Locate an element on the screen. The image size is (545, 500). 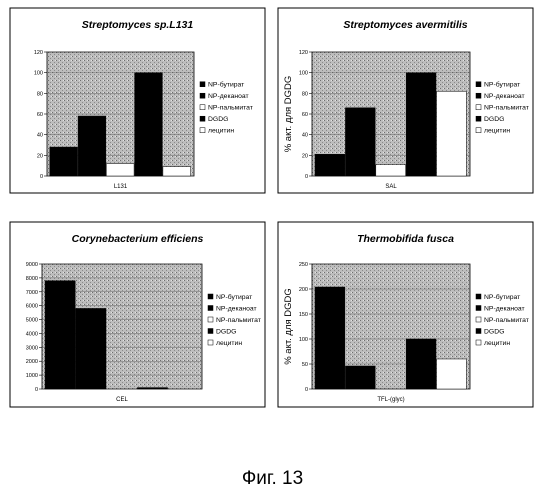
y-tick-label: 1000 is located at coordinates (32, 376).